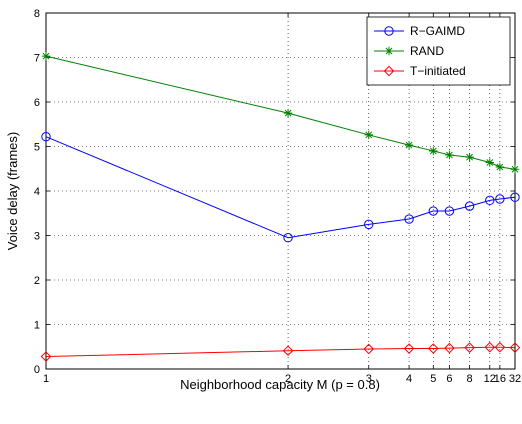 This screenshot has height=424, width=522. I want to click on y-tick-label: 4, so click(37, 192).